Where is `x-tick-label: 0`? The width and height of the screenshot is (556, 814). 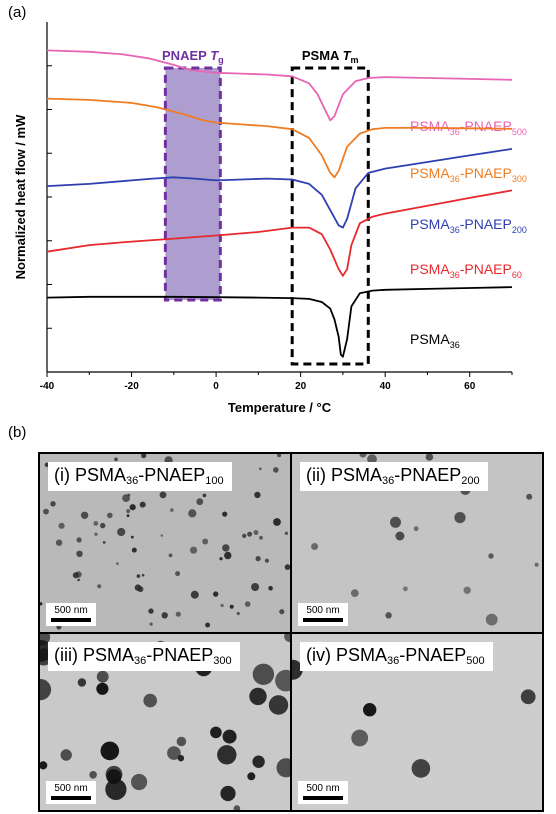 x-tick-label: 0 is located at coordinates (216, 386).